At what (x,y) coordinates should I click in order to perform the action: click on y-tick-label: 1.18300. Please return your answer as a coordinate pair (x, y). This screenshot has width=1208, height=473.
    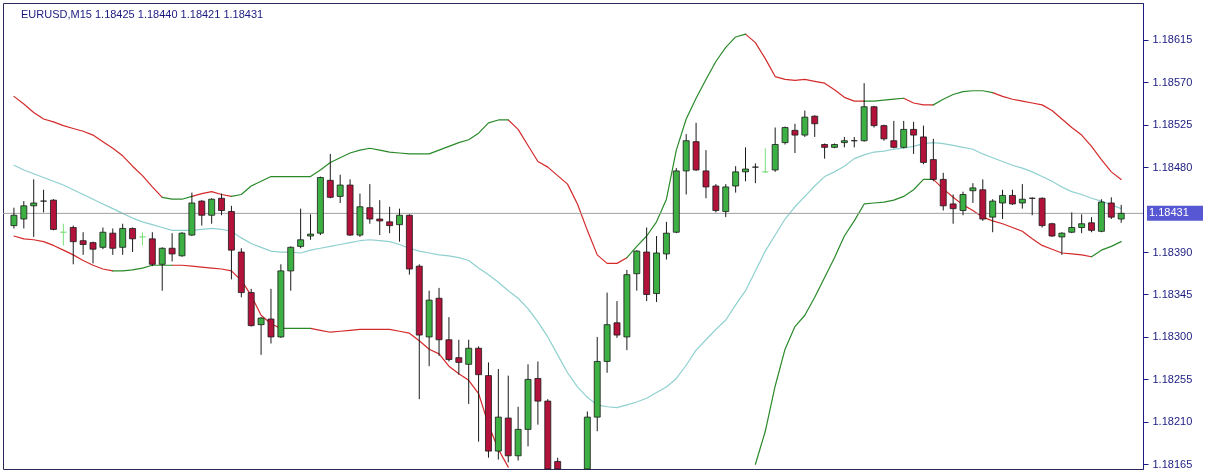
    Looking at the image, I should click on (1172, 336).